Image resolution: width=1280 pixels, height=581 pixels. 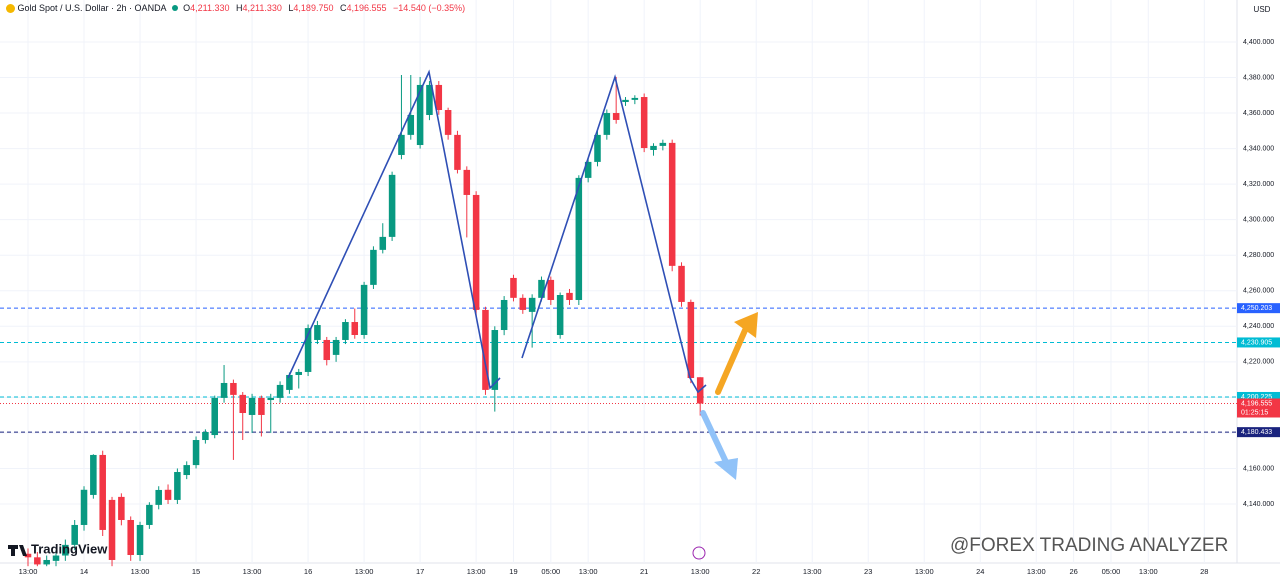 I want to click on brand-logo: TradingView, so click(x=58, y=548).